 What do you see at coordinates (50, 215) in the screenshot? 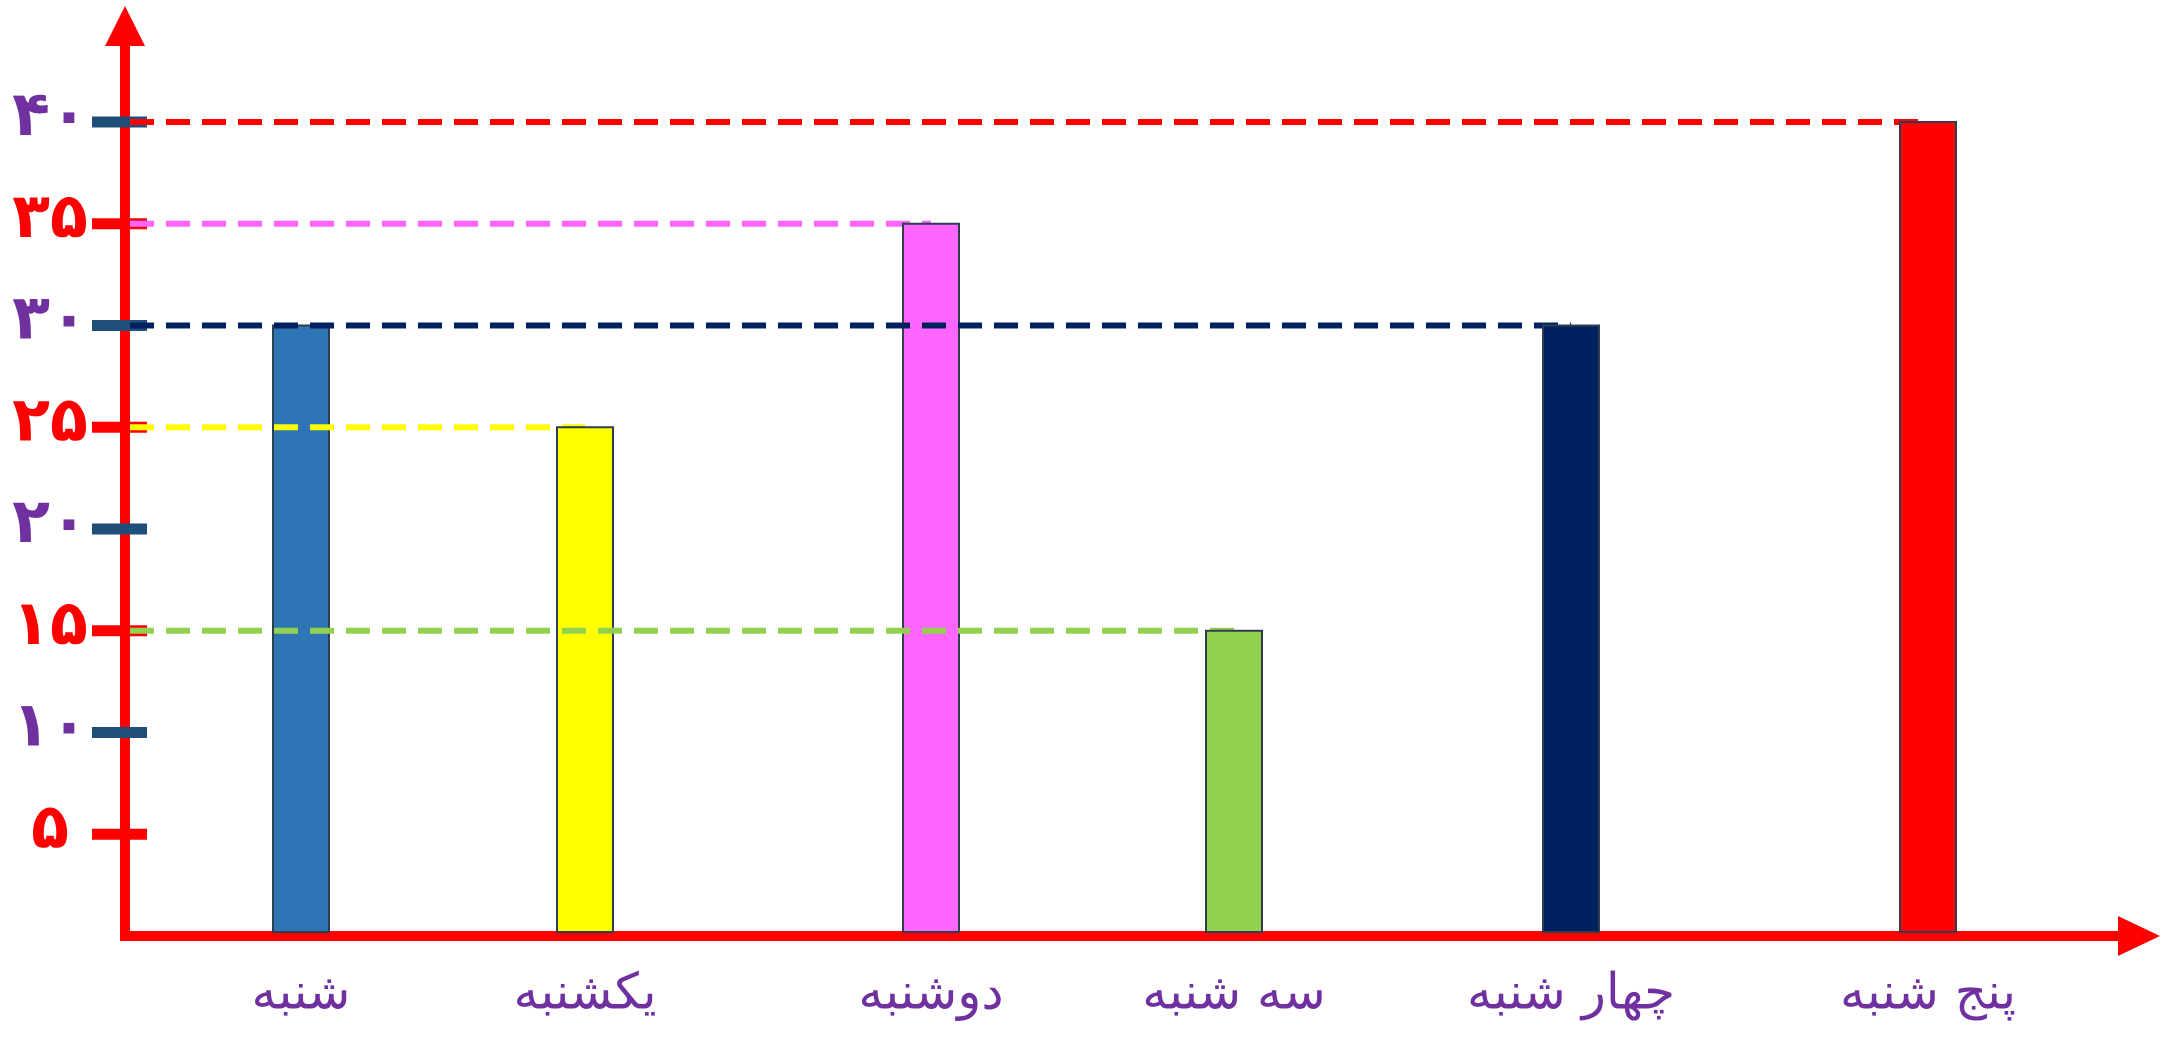
I see `y-tick-label: ۳۵` at bounding box center [50, 215].